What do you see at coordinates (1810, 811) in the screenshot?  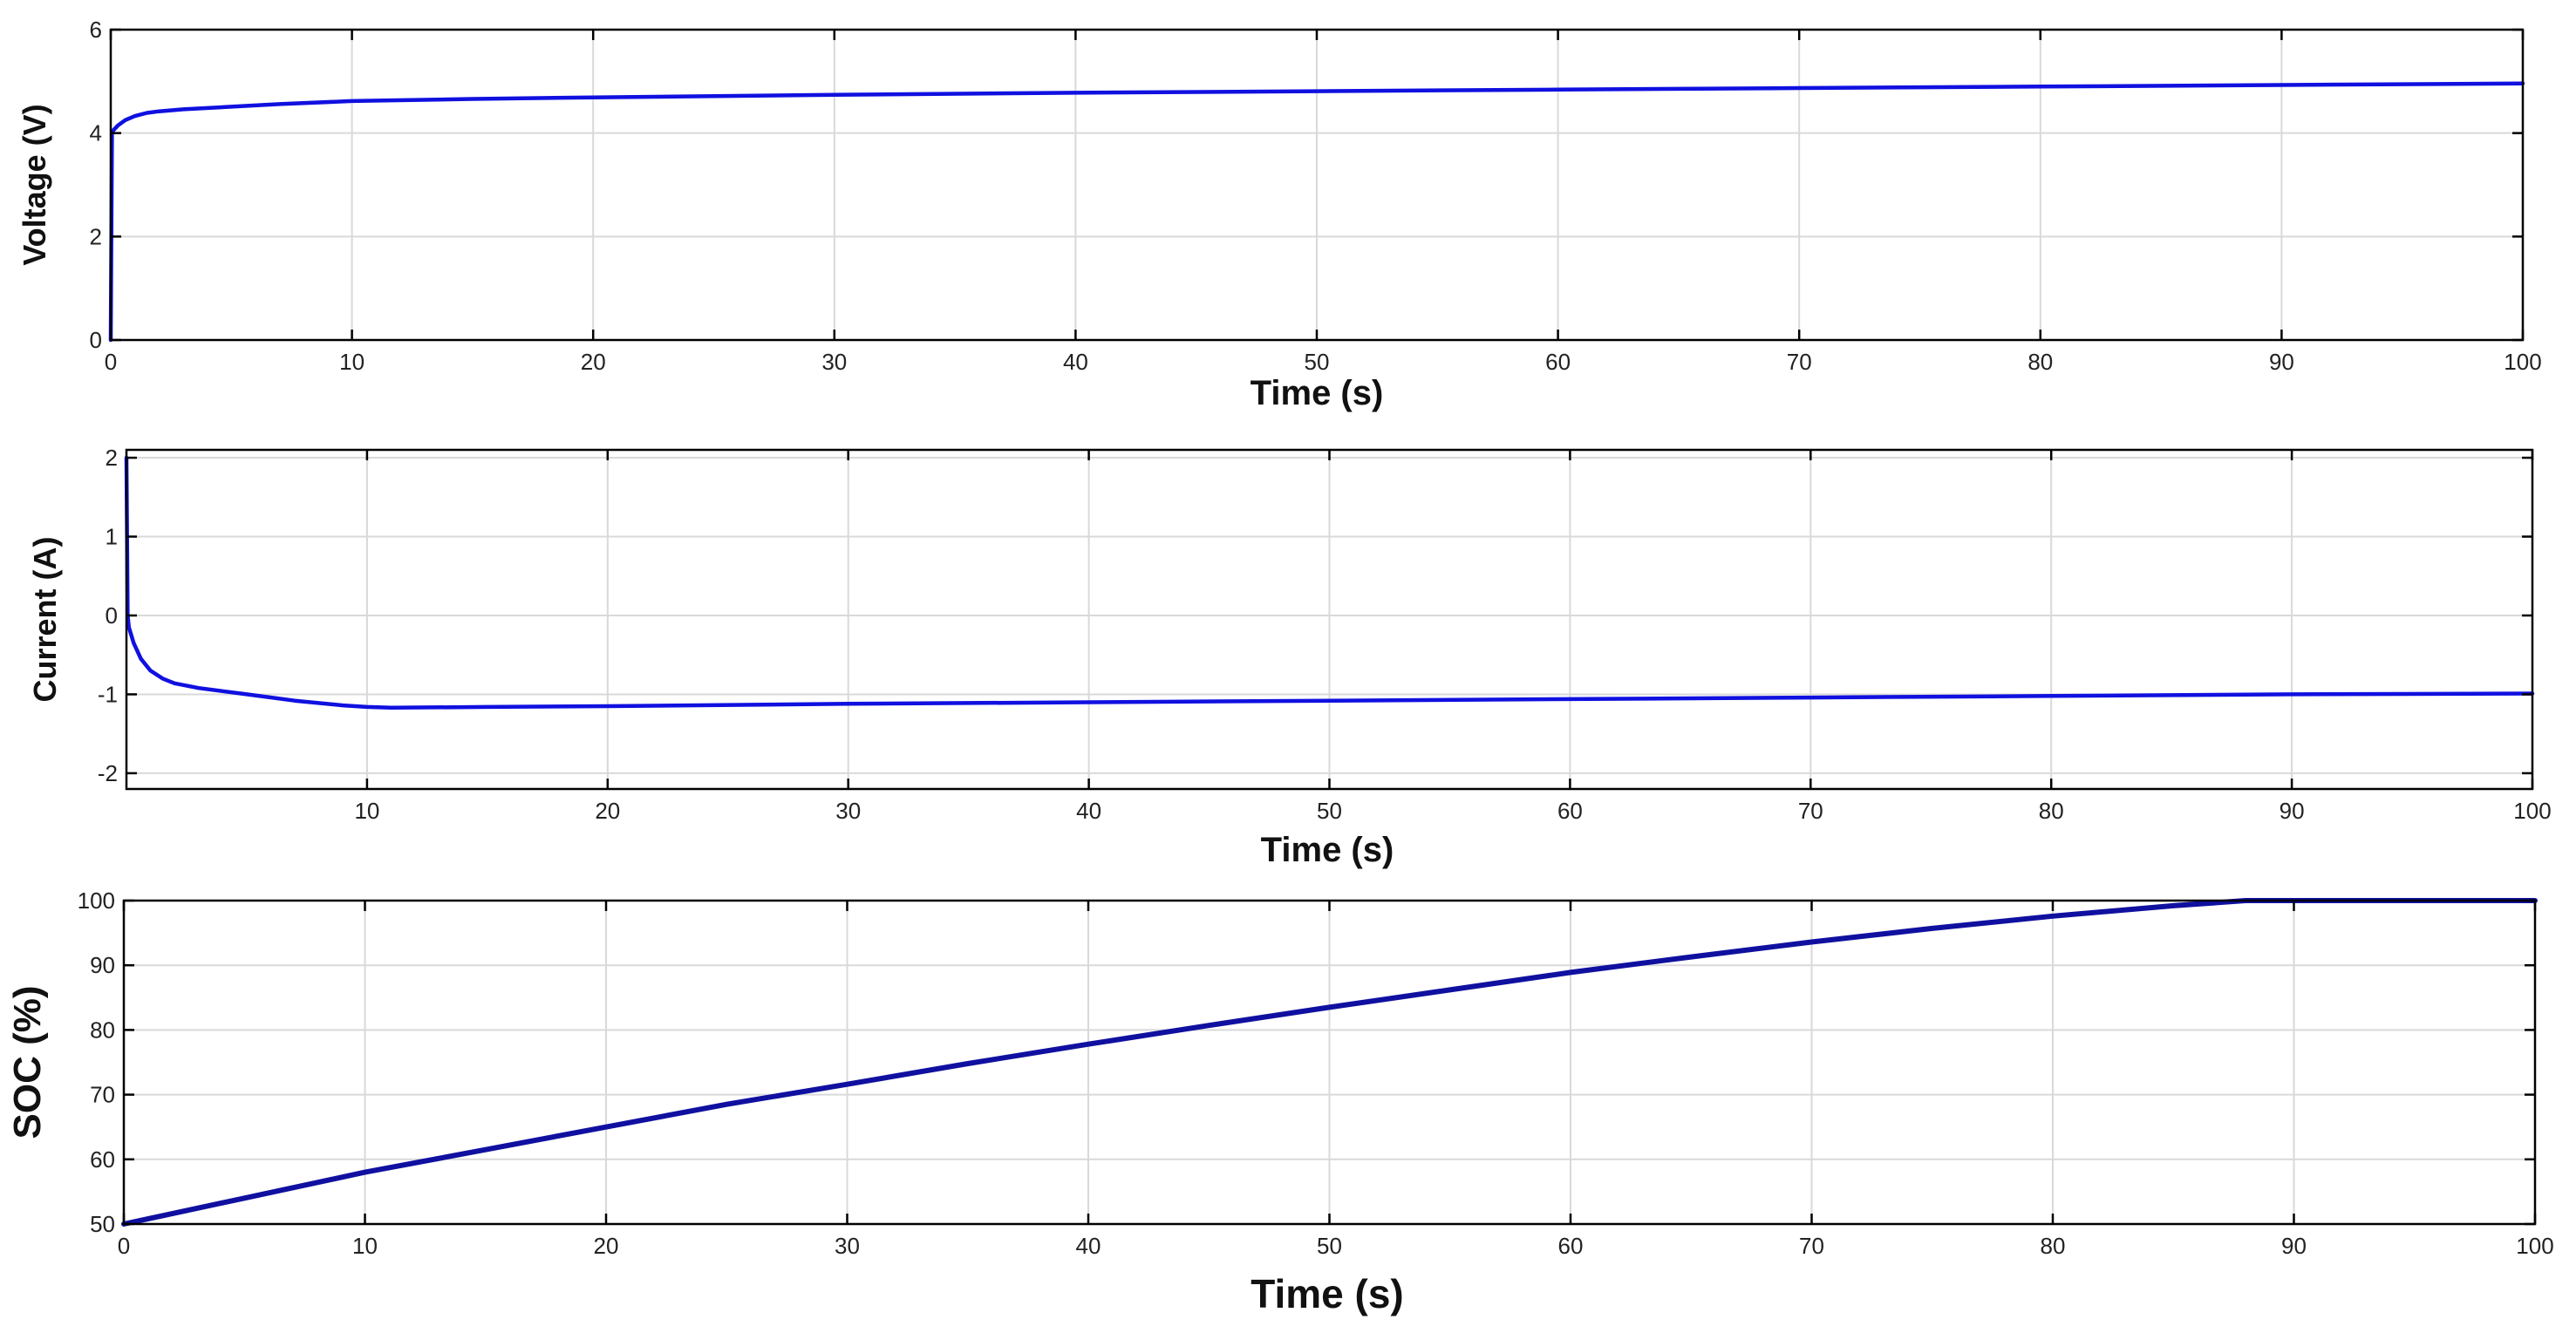 I see `current-x-tick-label-70: 70` at bounding box center [1810, 811].